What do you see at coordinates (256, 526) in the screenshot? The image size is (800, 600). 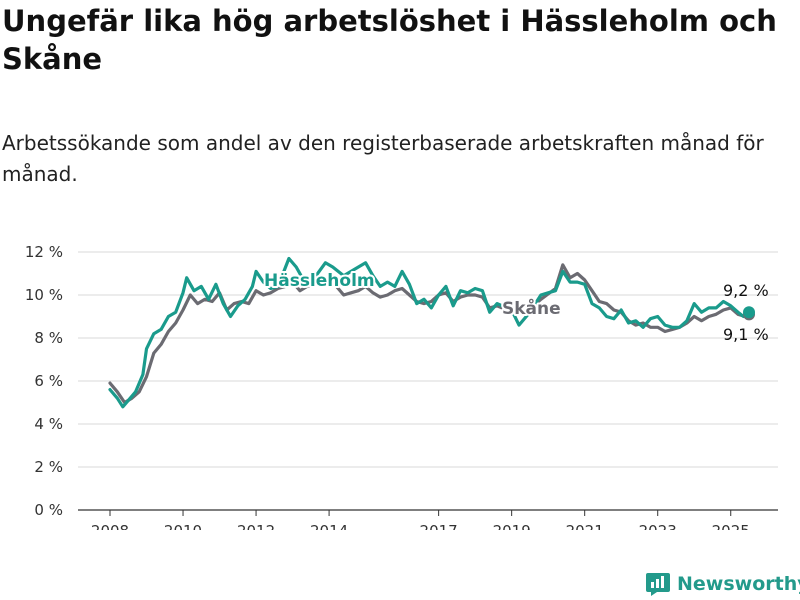 I see `x-tick-label: 2012` at bounding box center [256, 526].